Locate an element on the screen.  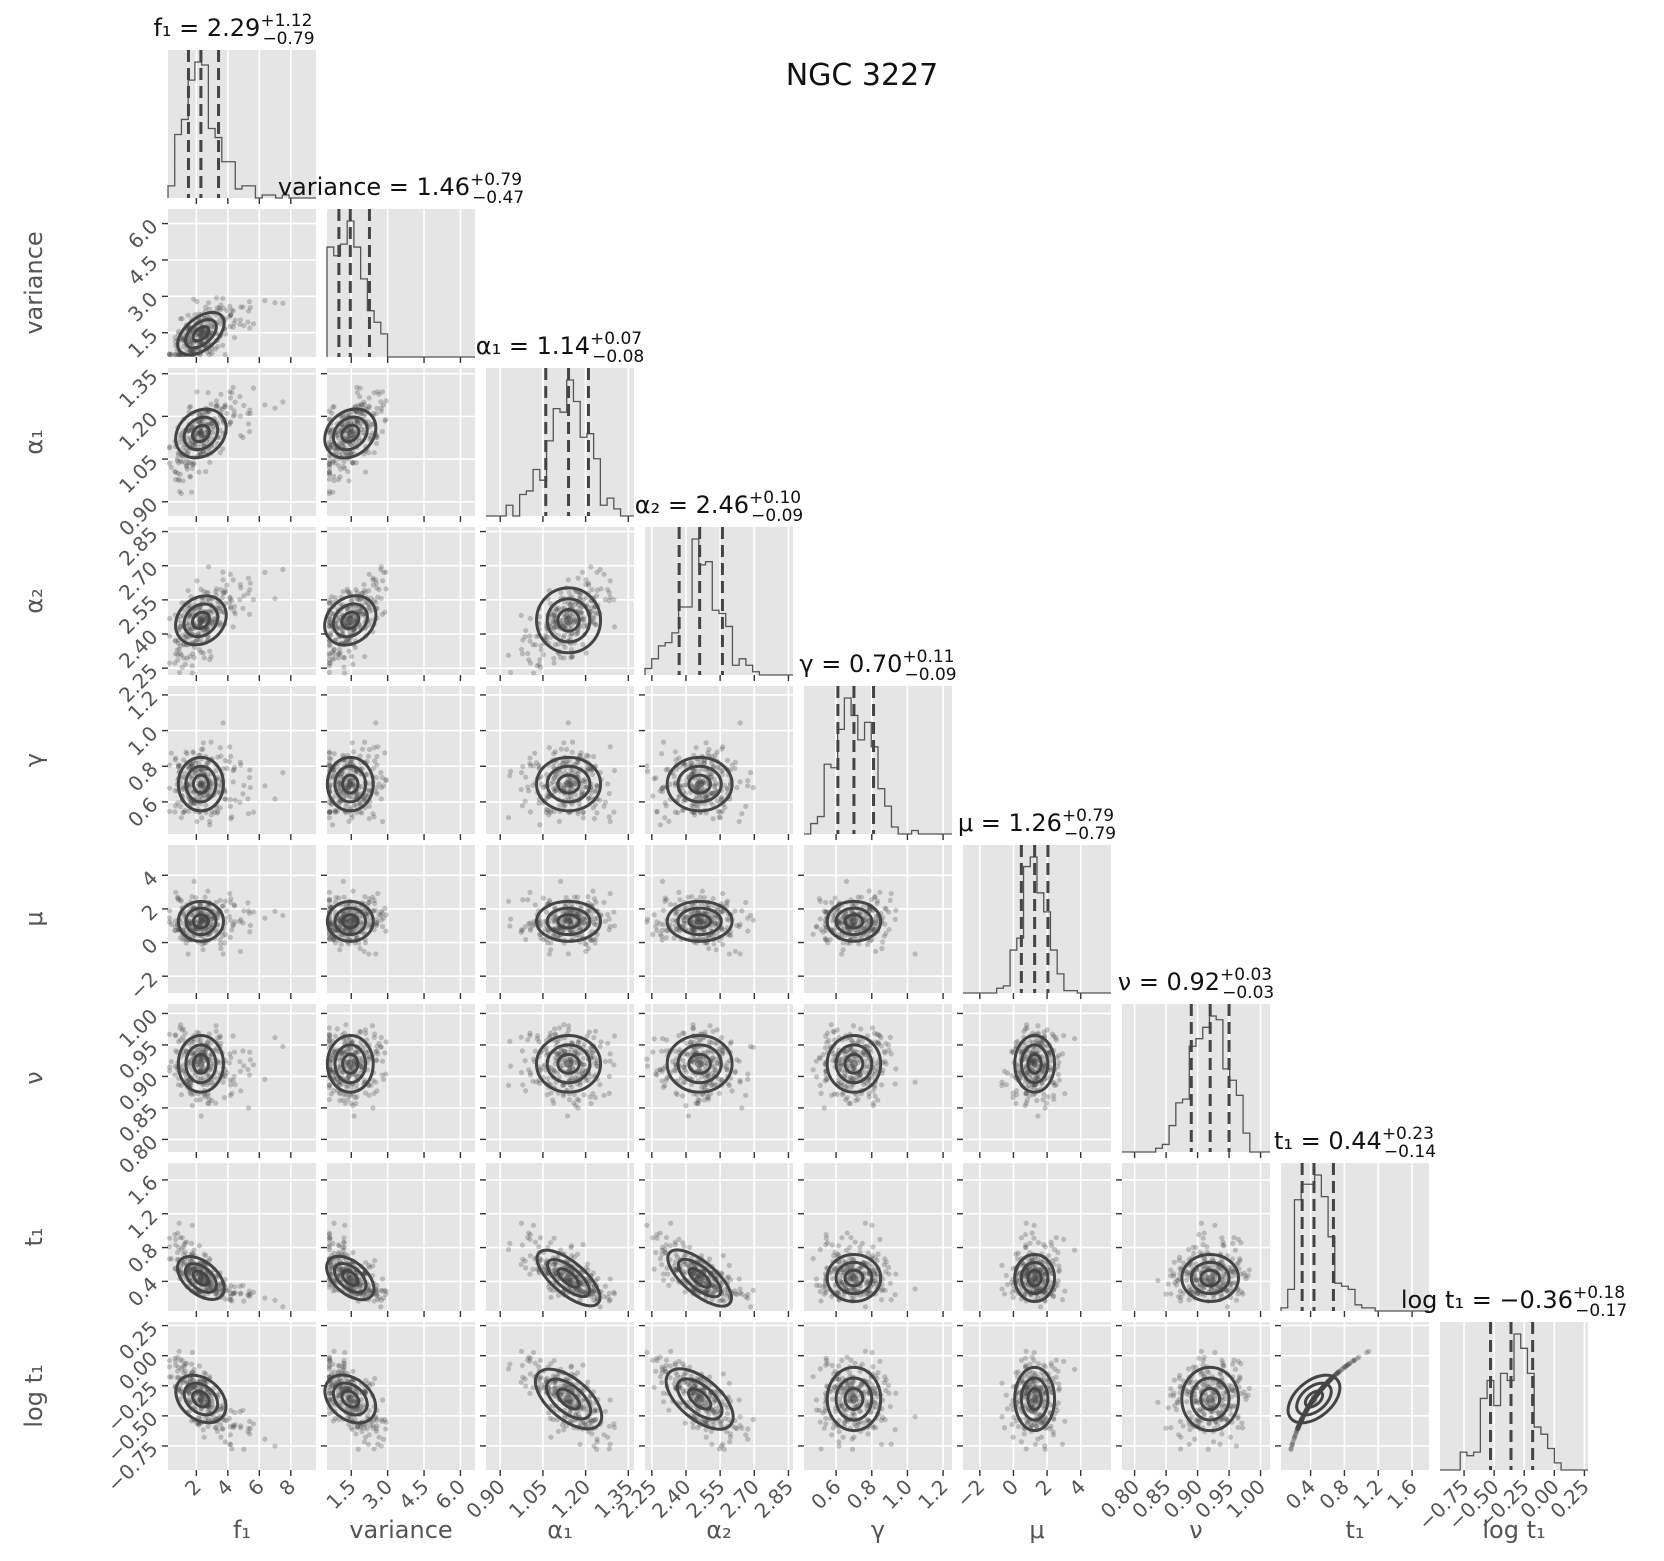
scatter-panel-f1-vs-variance: 1.53.04.56.0 is located at coordinates (219, 286).